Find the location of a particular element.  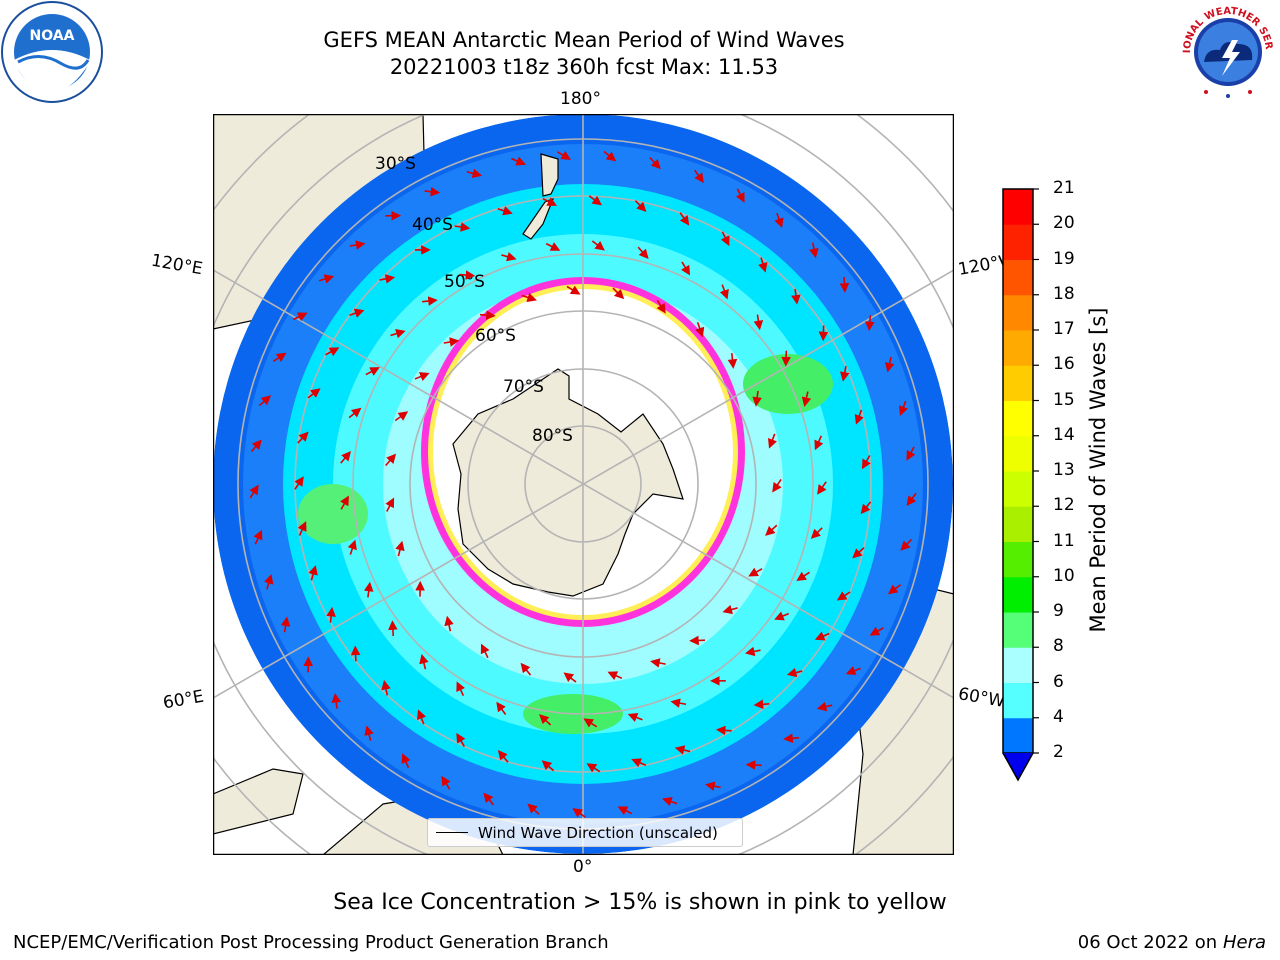

colorbar-tick-label: 13 is located at coordinates (1064, 470).